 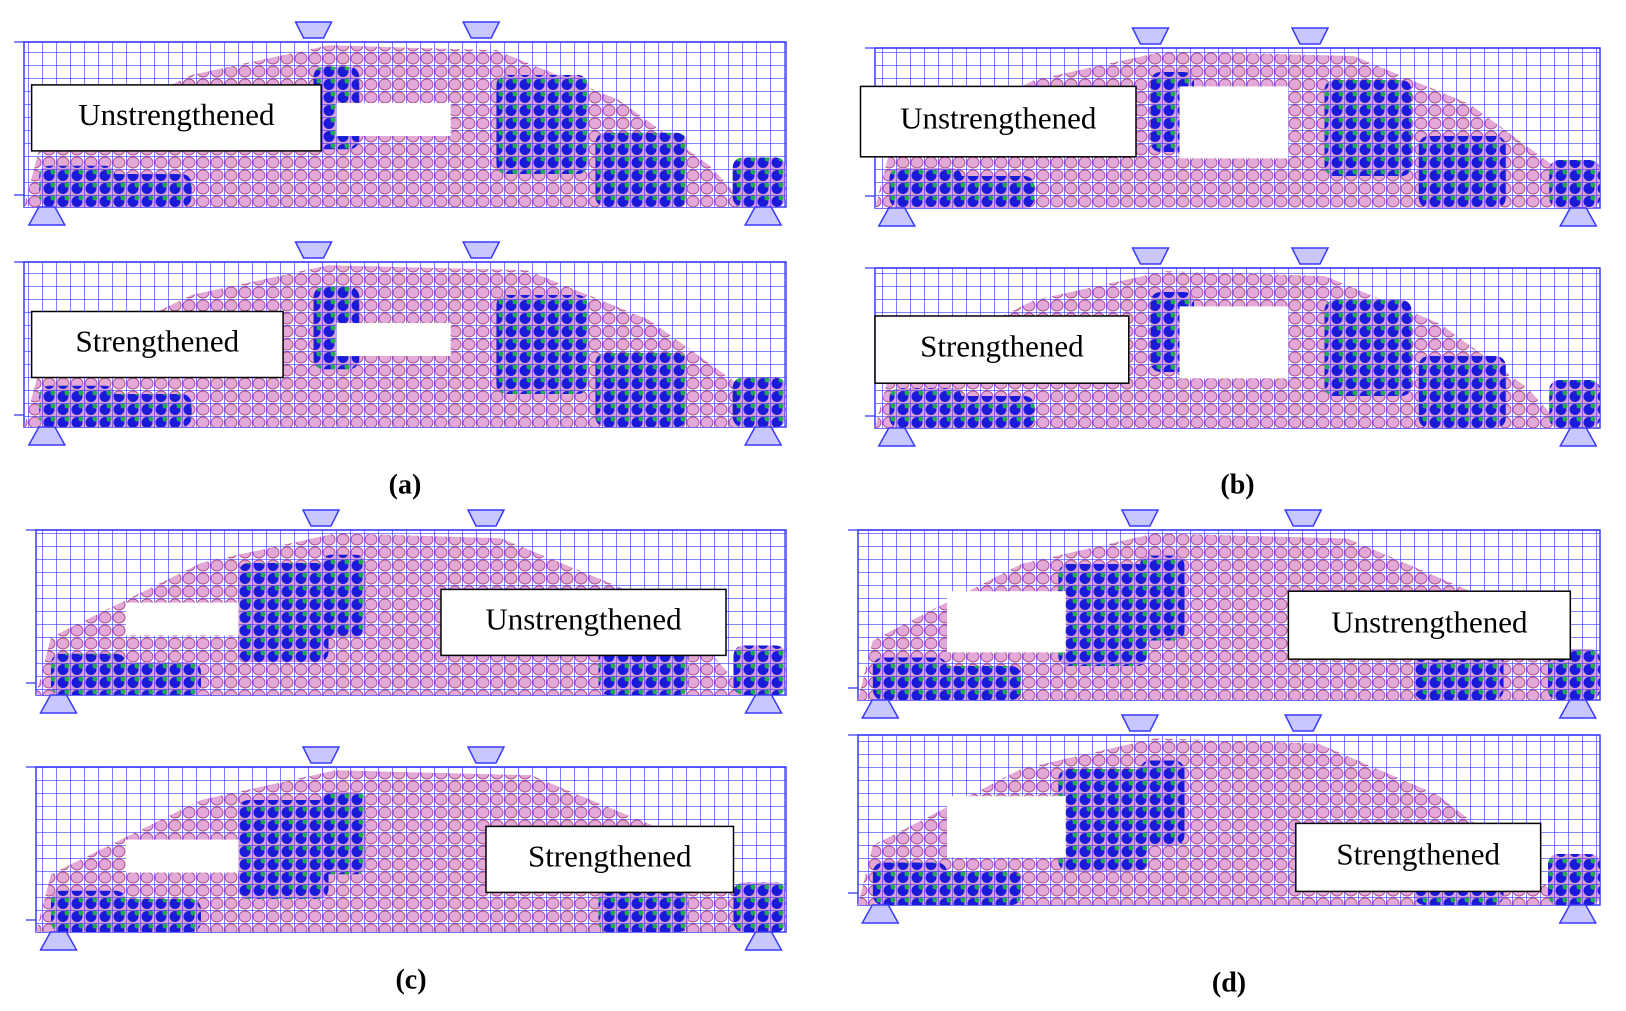 What do you see at coordinates (410, 979) in the screenshot?
I see `panel-label: (c)` at bounding box center [410, 979].